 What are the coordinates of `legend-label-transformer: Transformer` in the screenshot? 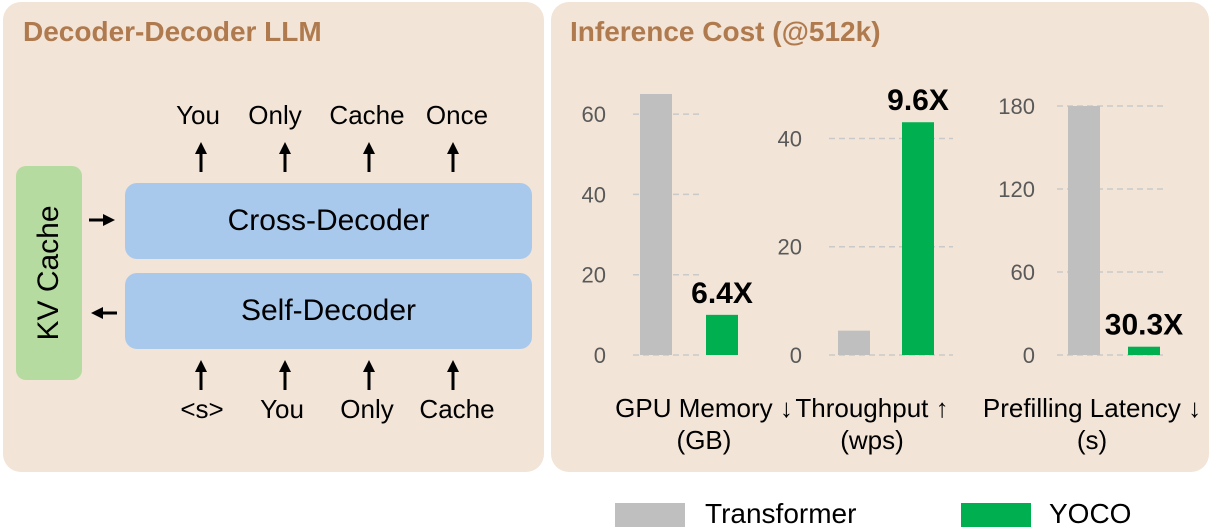 It's located at (781, 513).